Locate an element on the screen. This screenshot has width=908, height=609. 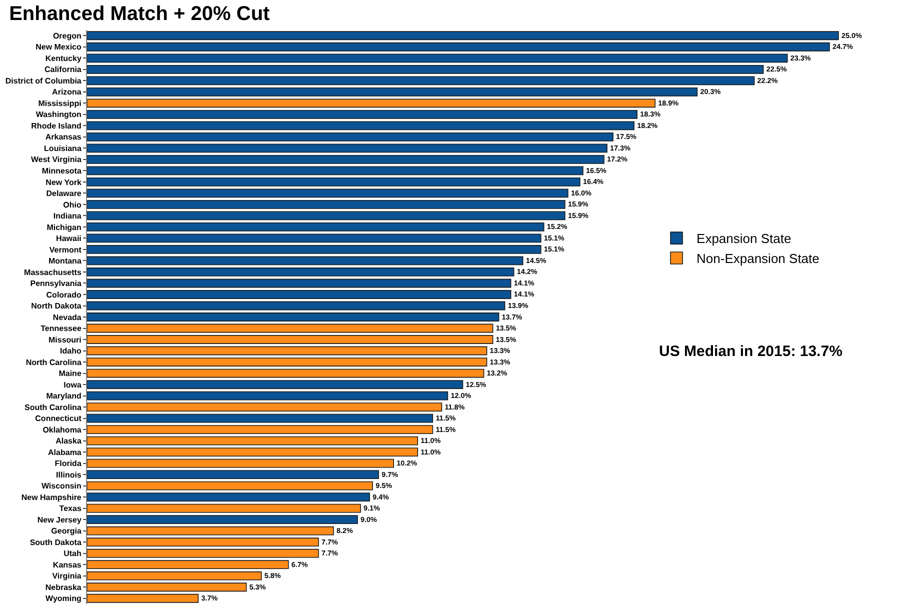
data-label: 24.7% is located at coordinates (843, 47).